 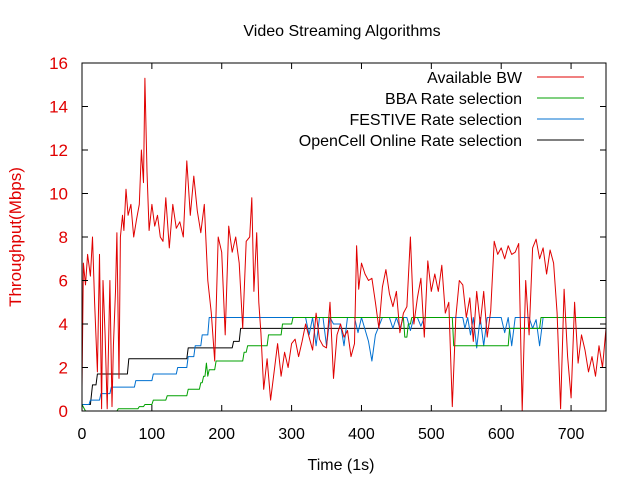 What do you see at coordinates (453, 99) in the screenshot?
I see `legend-label: BBA Rate selection` at bounding box center [453, 99].